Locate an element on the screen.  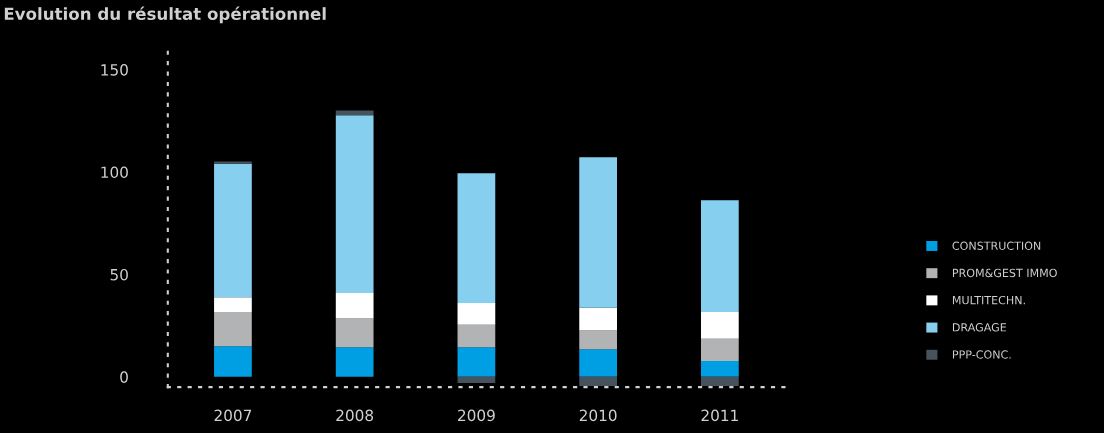
x-tick-label: 2011 is located at coordinates (719, 415).